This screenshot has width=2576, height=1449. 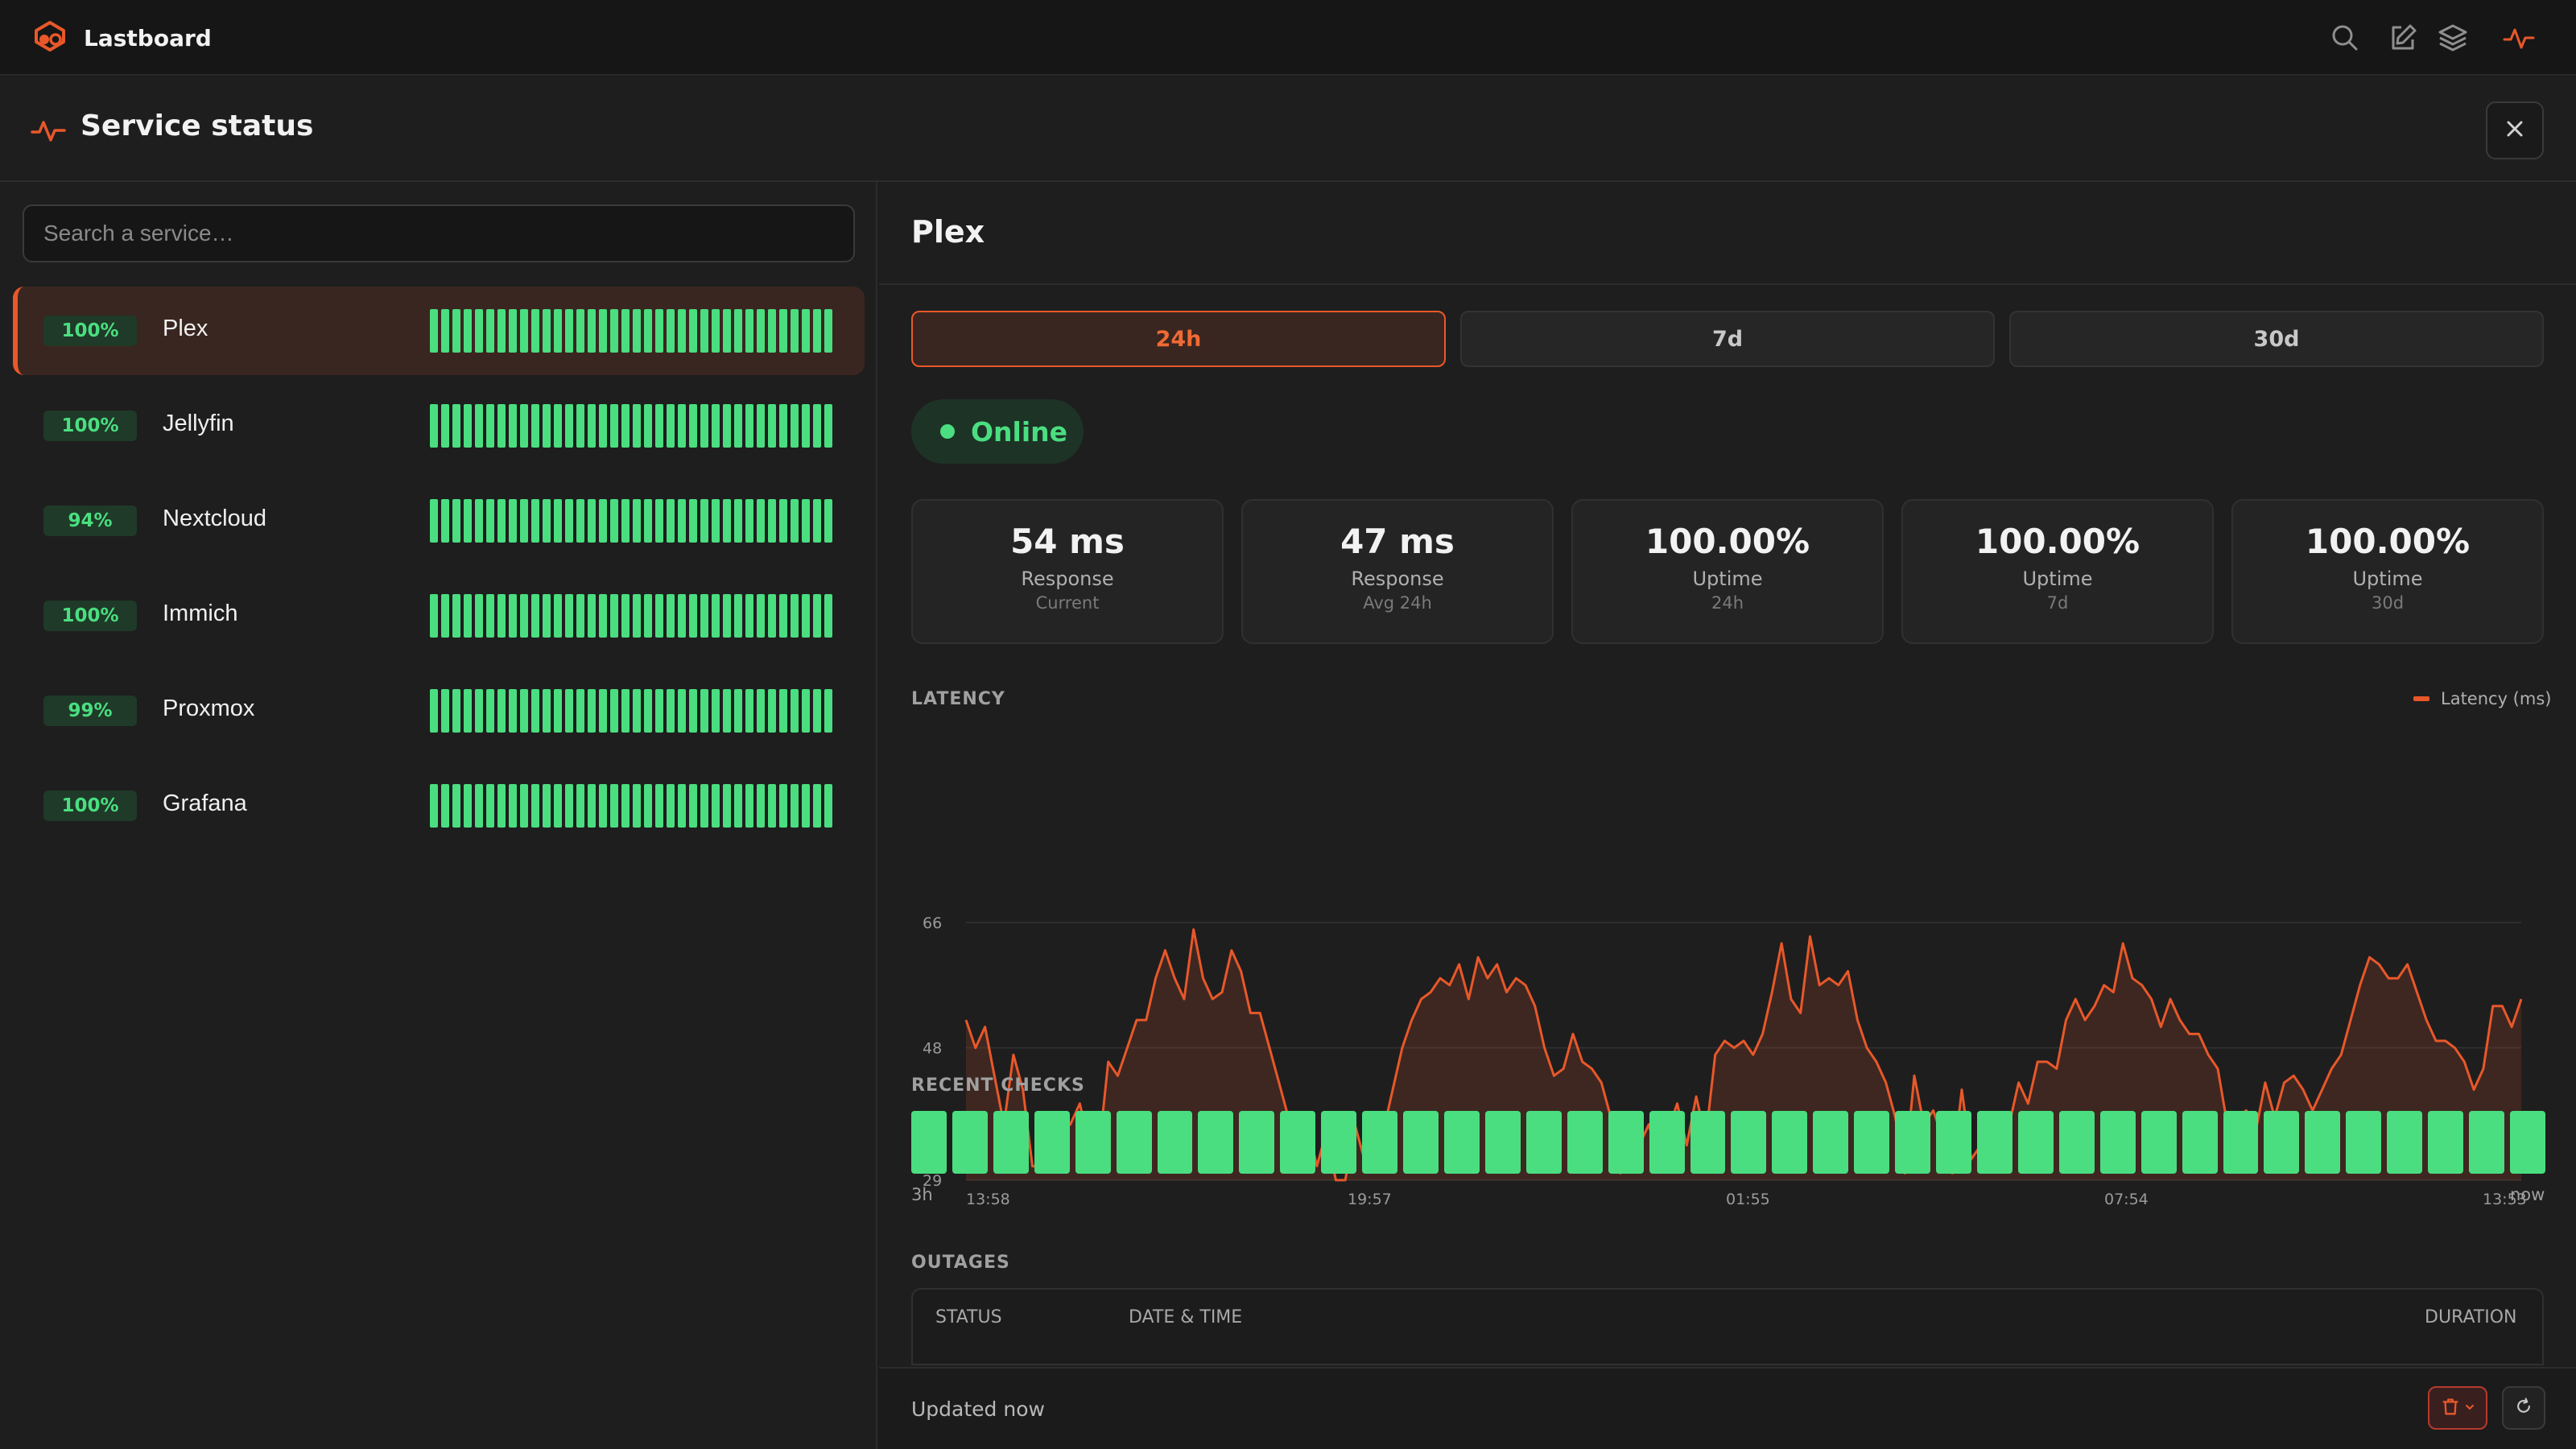 I want to click on service-row-proxmox: 99% Proxmox, so click(x=439, y=711).